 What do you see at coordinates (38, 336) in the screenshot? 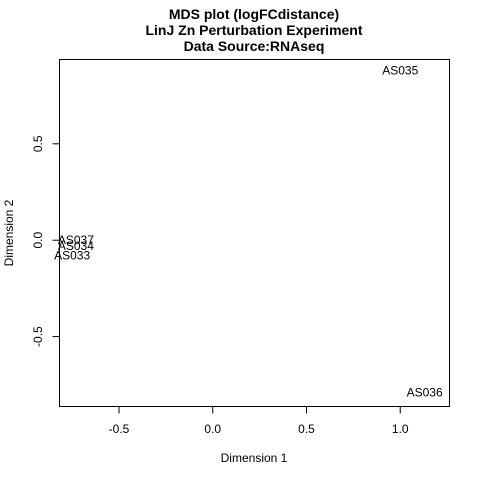
I see `y-tick-label: -0.5` at bounding box center [38, 336].